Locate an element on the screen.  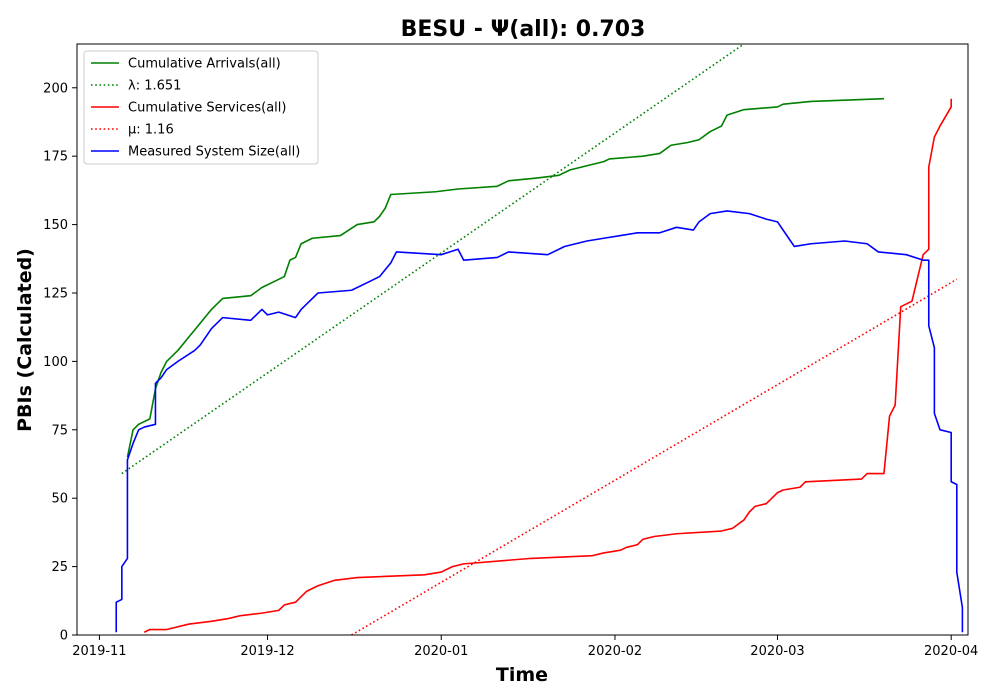
legend-label-5: Measured System Size(all) is located at coordinates (214, 152).